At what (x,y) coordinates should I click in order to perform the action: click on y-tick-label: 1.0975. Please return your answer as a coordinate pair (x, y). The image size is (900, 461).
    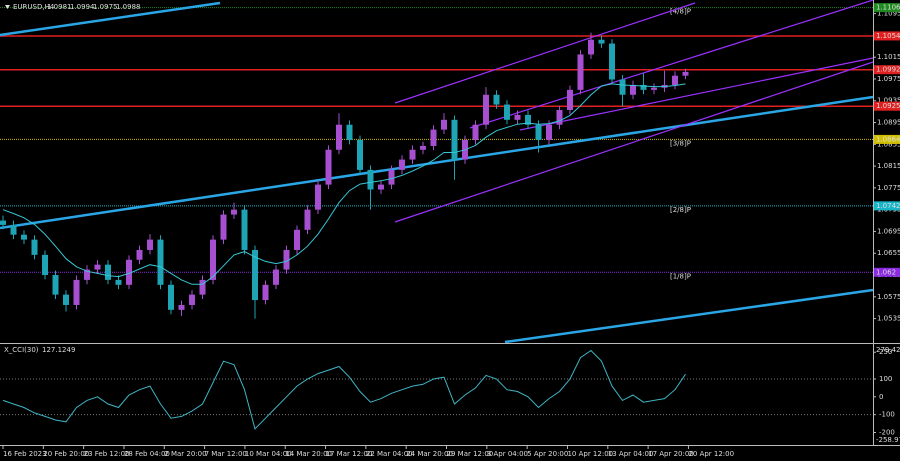
    Looking at the image, I should click on (888, 79).